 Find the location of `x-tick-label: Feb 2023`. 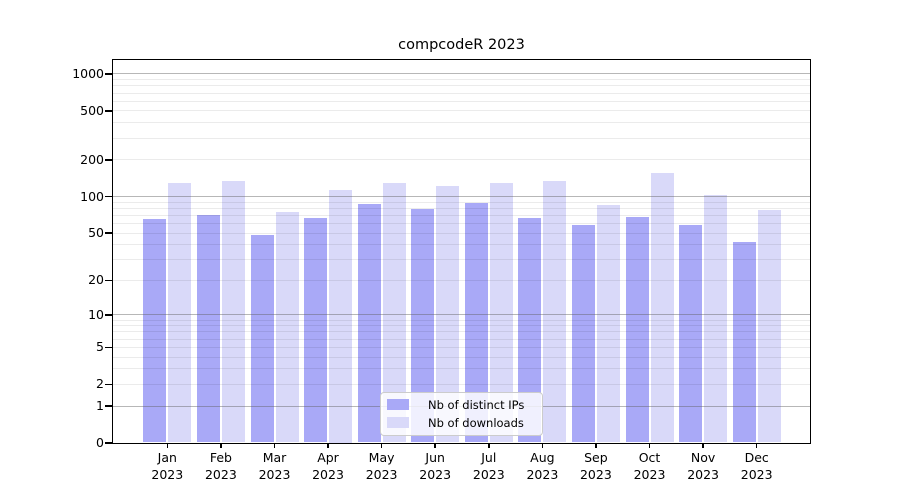

x-tick-label: Feb 2023 is located at coordinates (221, 466).